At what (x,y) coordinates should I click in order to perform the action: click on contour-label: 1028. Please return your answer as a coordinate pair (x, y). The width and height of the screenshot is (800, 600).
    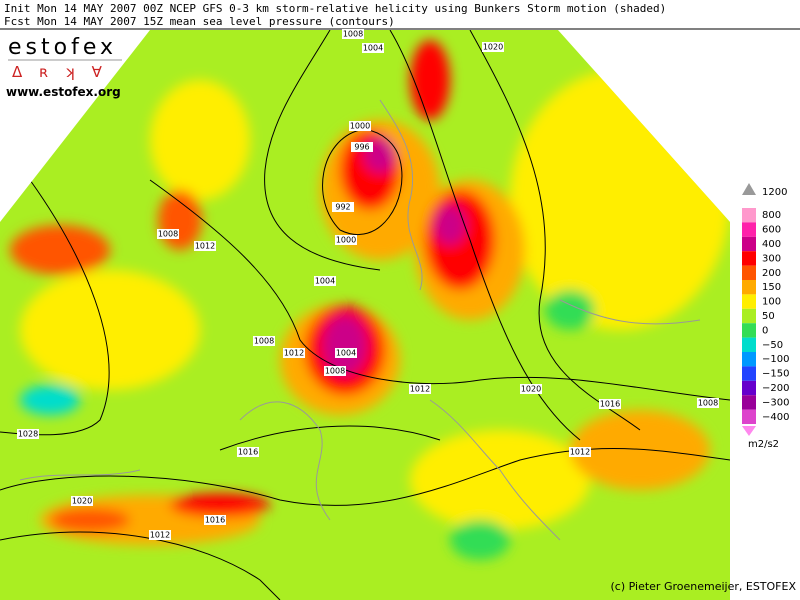
    Looking at the image, I should click on (28, 434).